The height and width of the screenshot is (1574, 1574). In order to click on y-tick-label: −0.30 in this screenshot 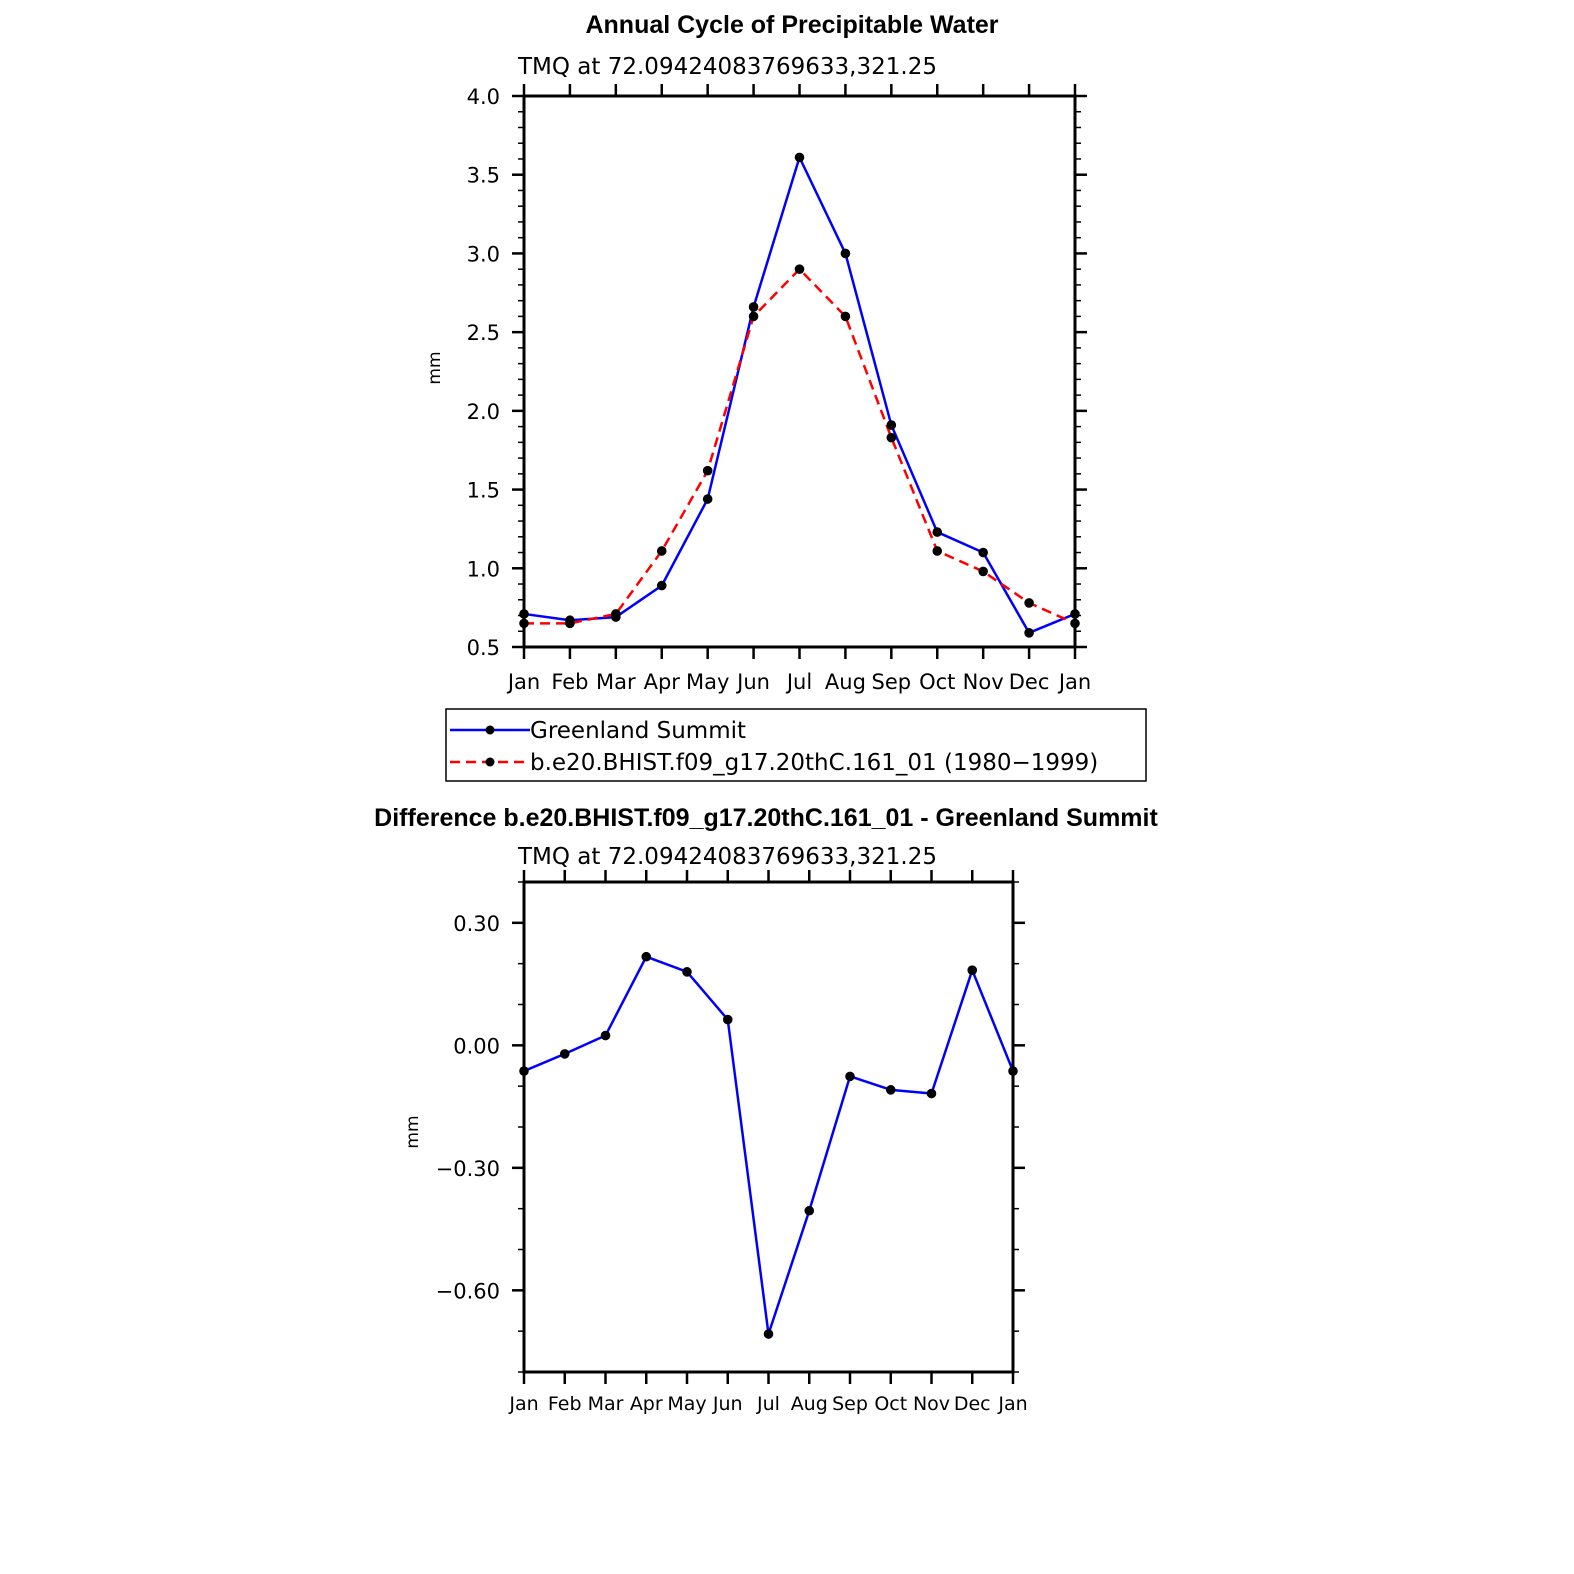, I will do `click(468, 1169)`.